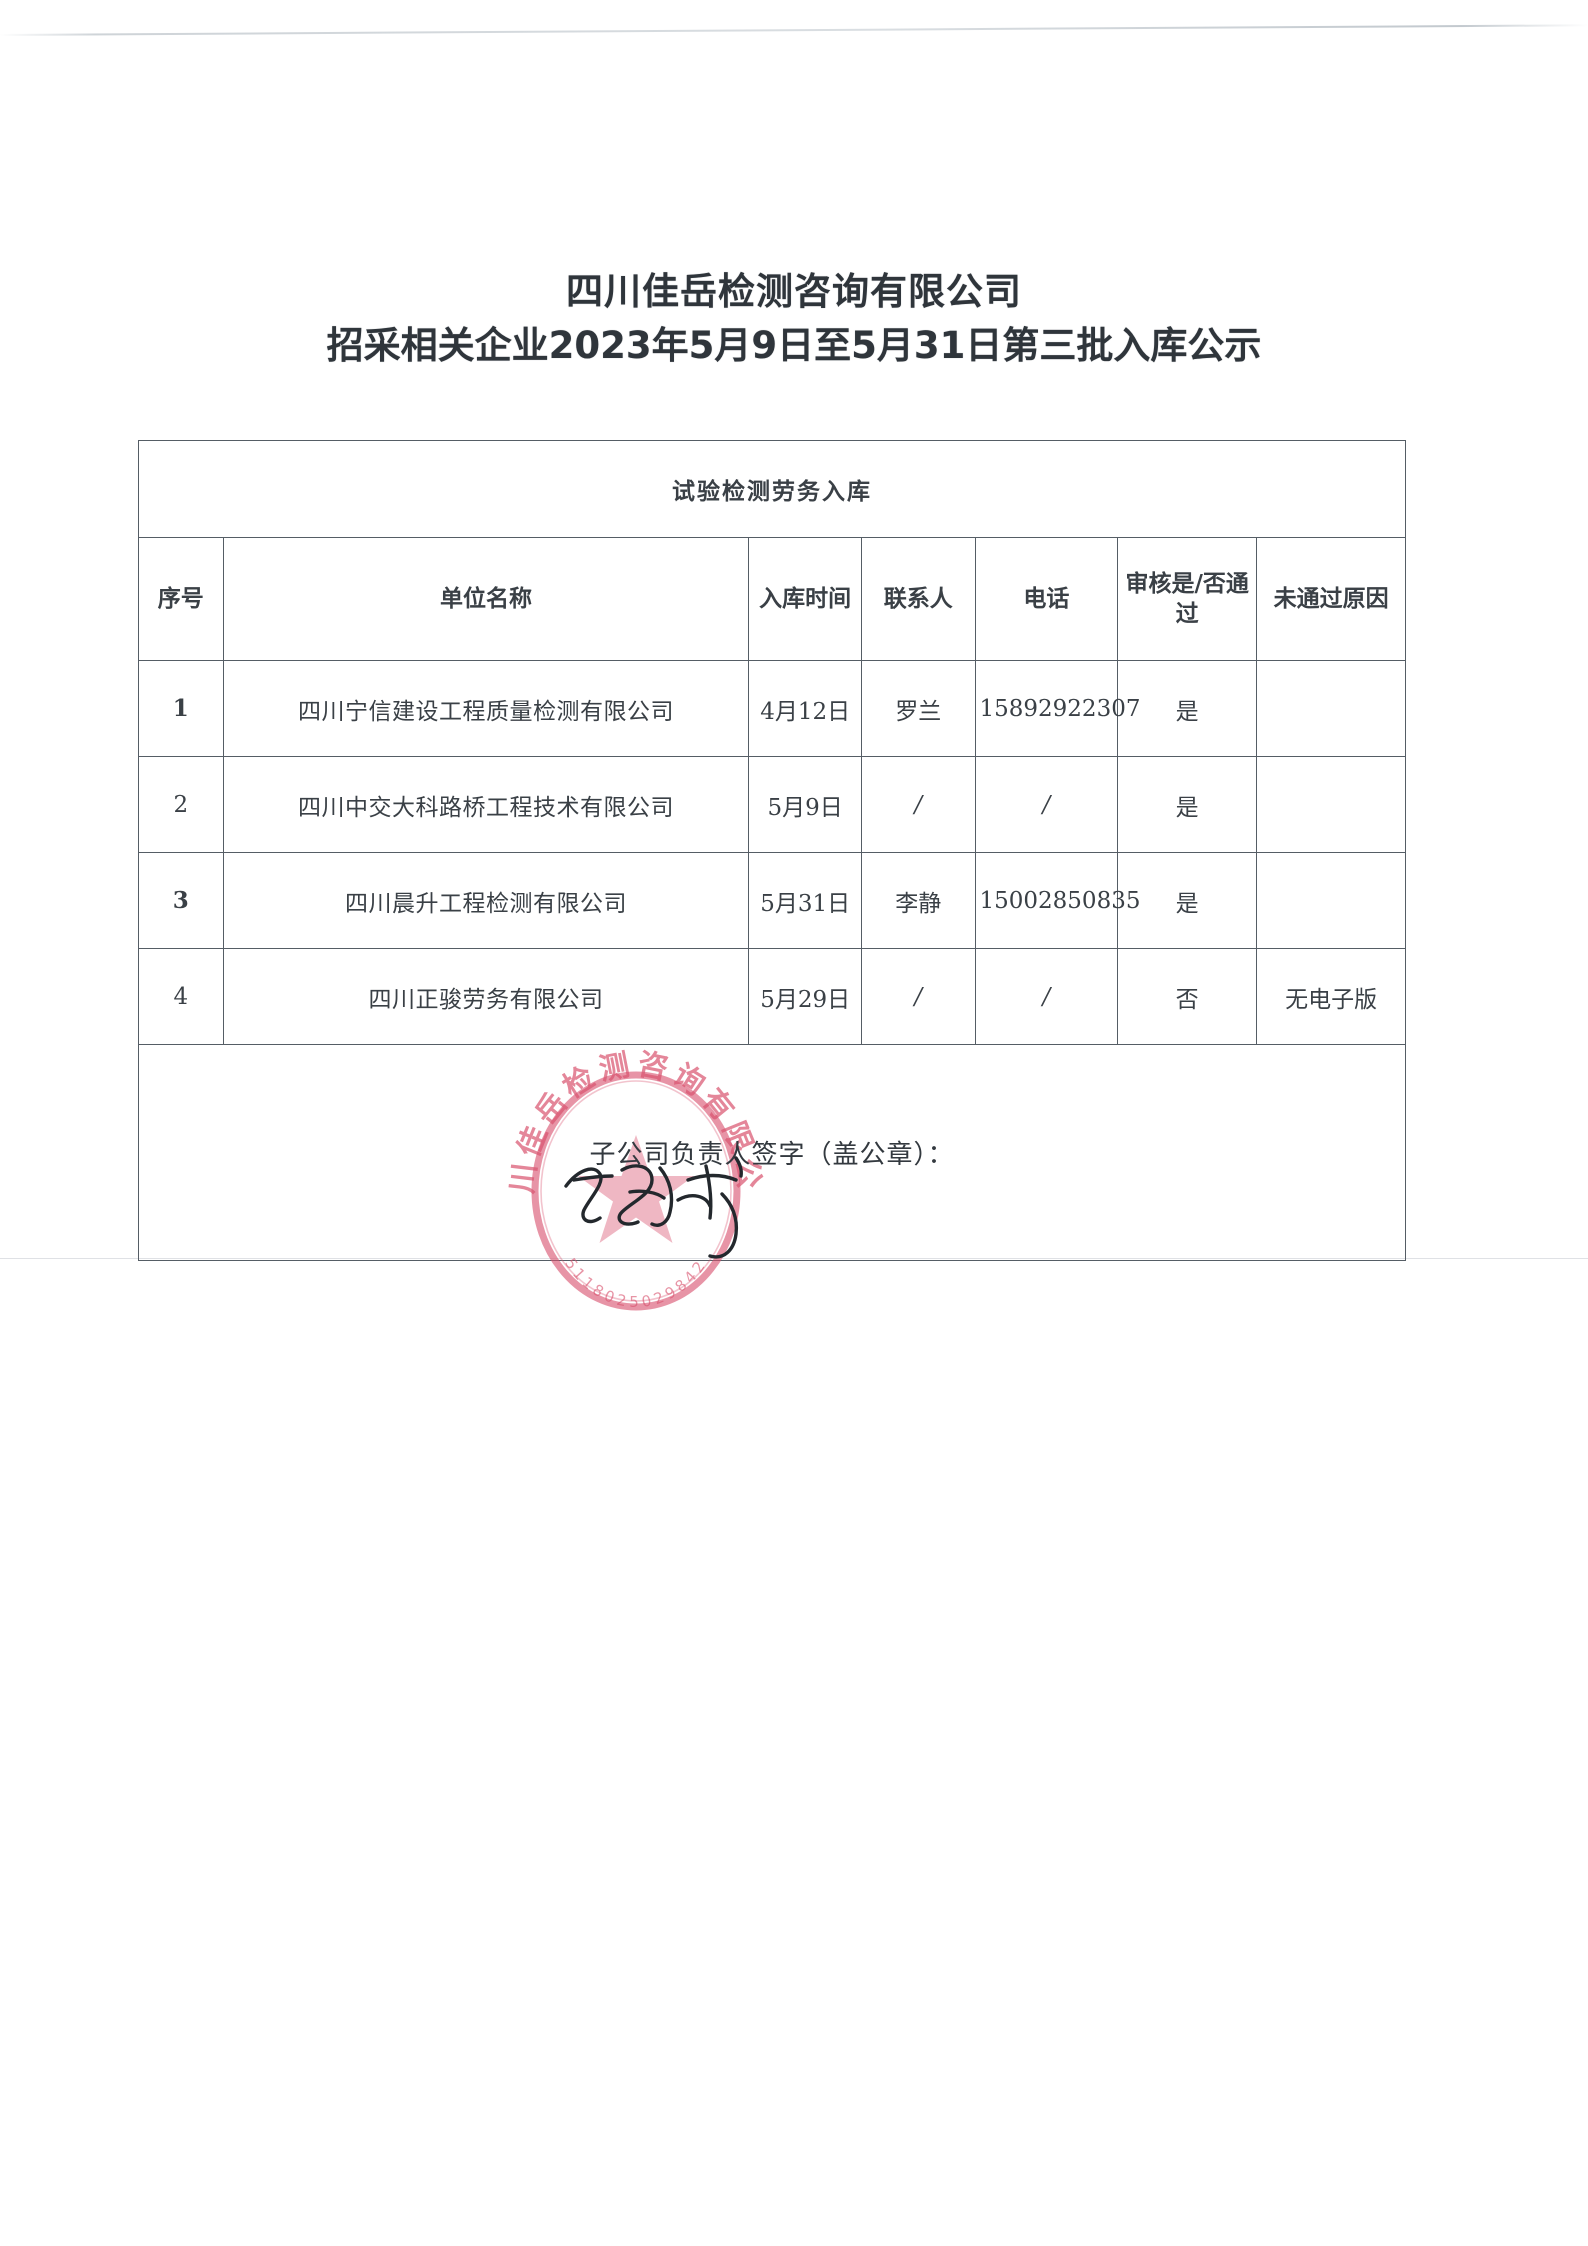  What do you see at coordinates (181, 804) in the screenshot?
I see `cell-index: 2` at bounding box center [181, 804].